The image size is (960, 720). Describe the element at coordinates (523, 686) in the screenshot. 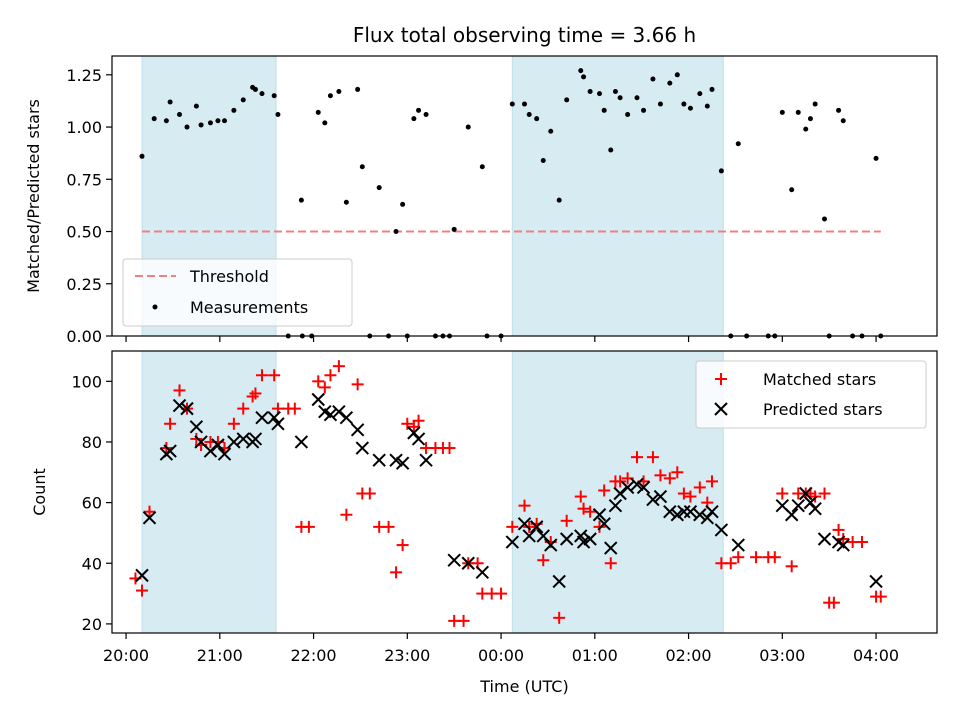

I see `x-axis-label: Time (UTC)` at that location.